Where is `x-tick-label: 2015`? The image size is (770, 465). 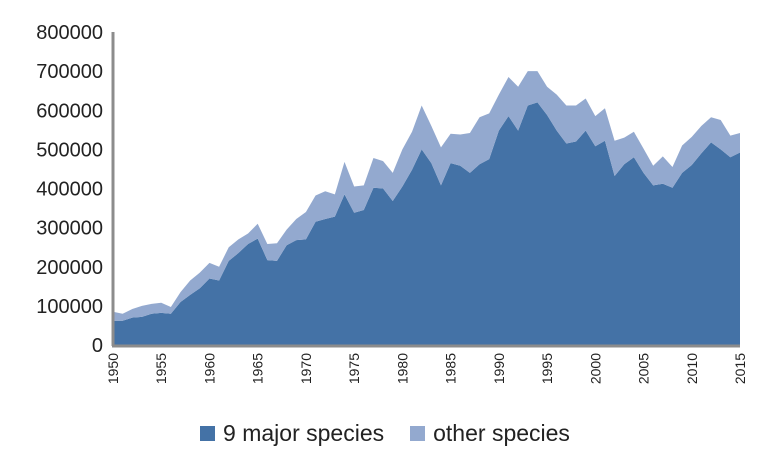
x-tick-label: 2015 is located at coordinates (740, 368).